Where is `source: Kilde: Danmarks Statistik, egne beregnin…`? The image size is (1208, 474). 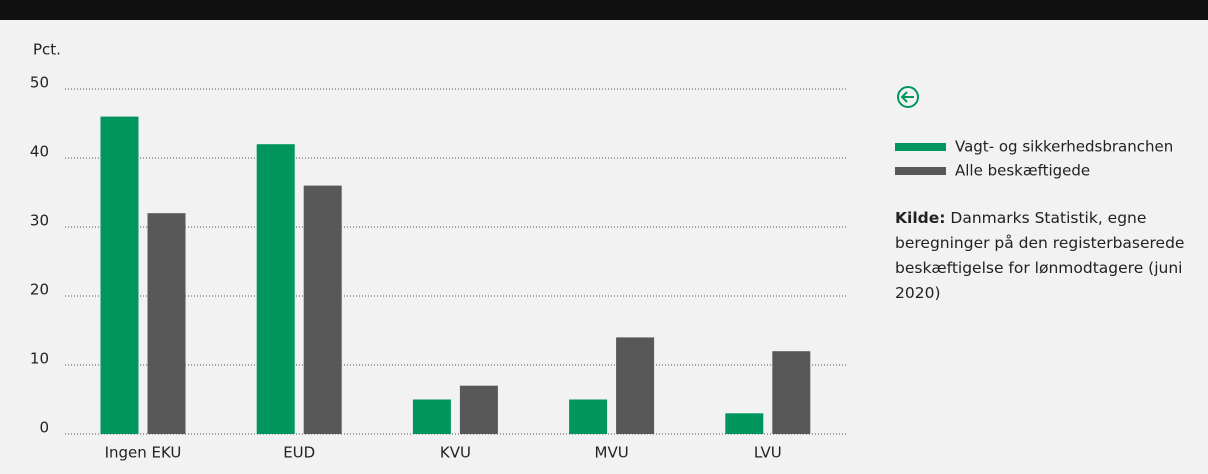
source: Kilde: Danmarks Statistik, egne beregnin… is located at coordinates (1050, 256).